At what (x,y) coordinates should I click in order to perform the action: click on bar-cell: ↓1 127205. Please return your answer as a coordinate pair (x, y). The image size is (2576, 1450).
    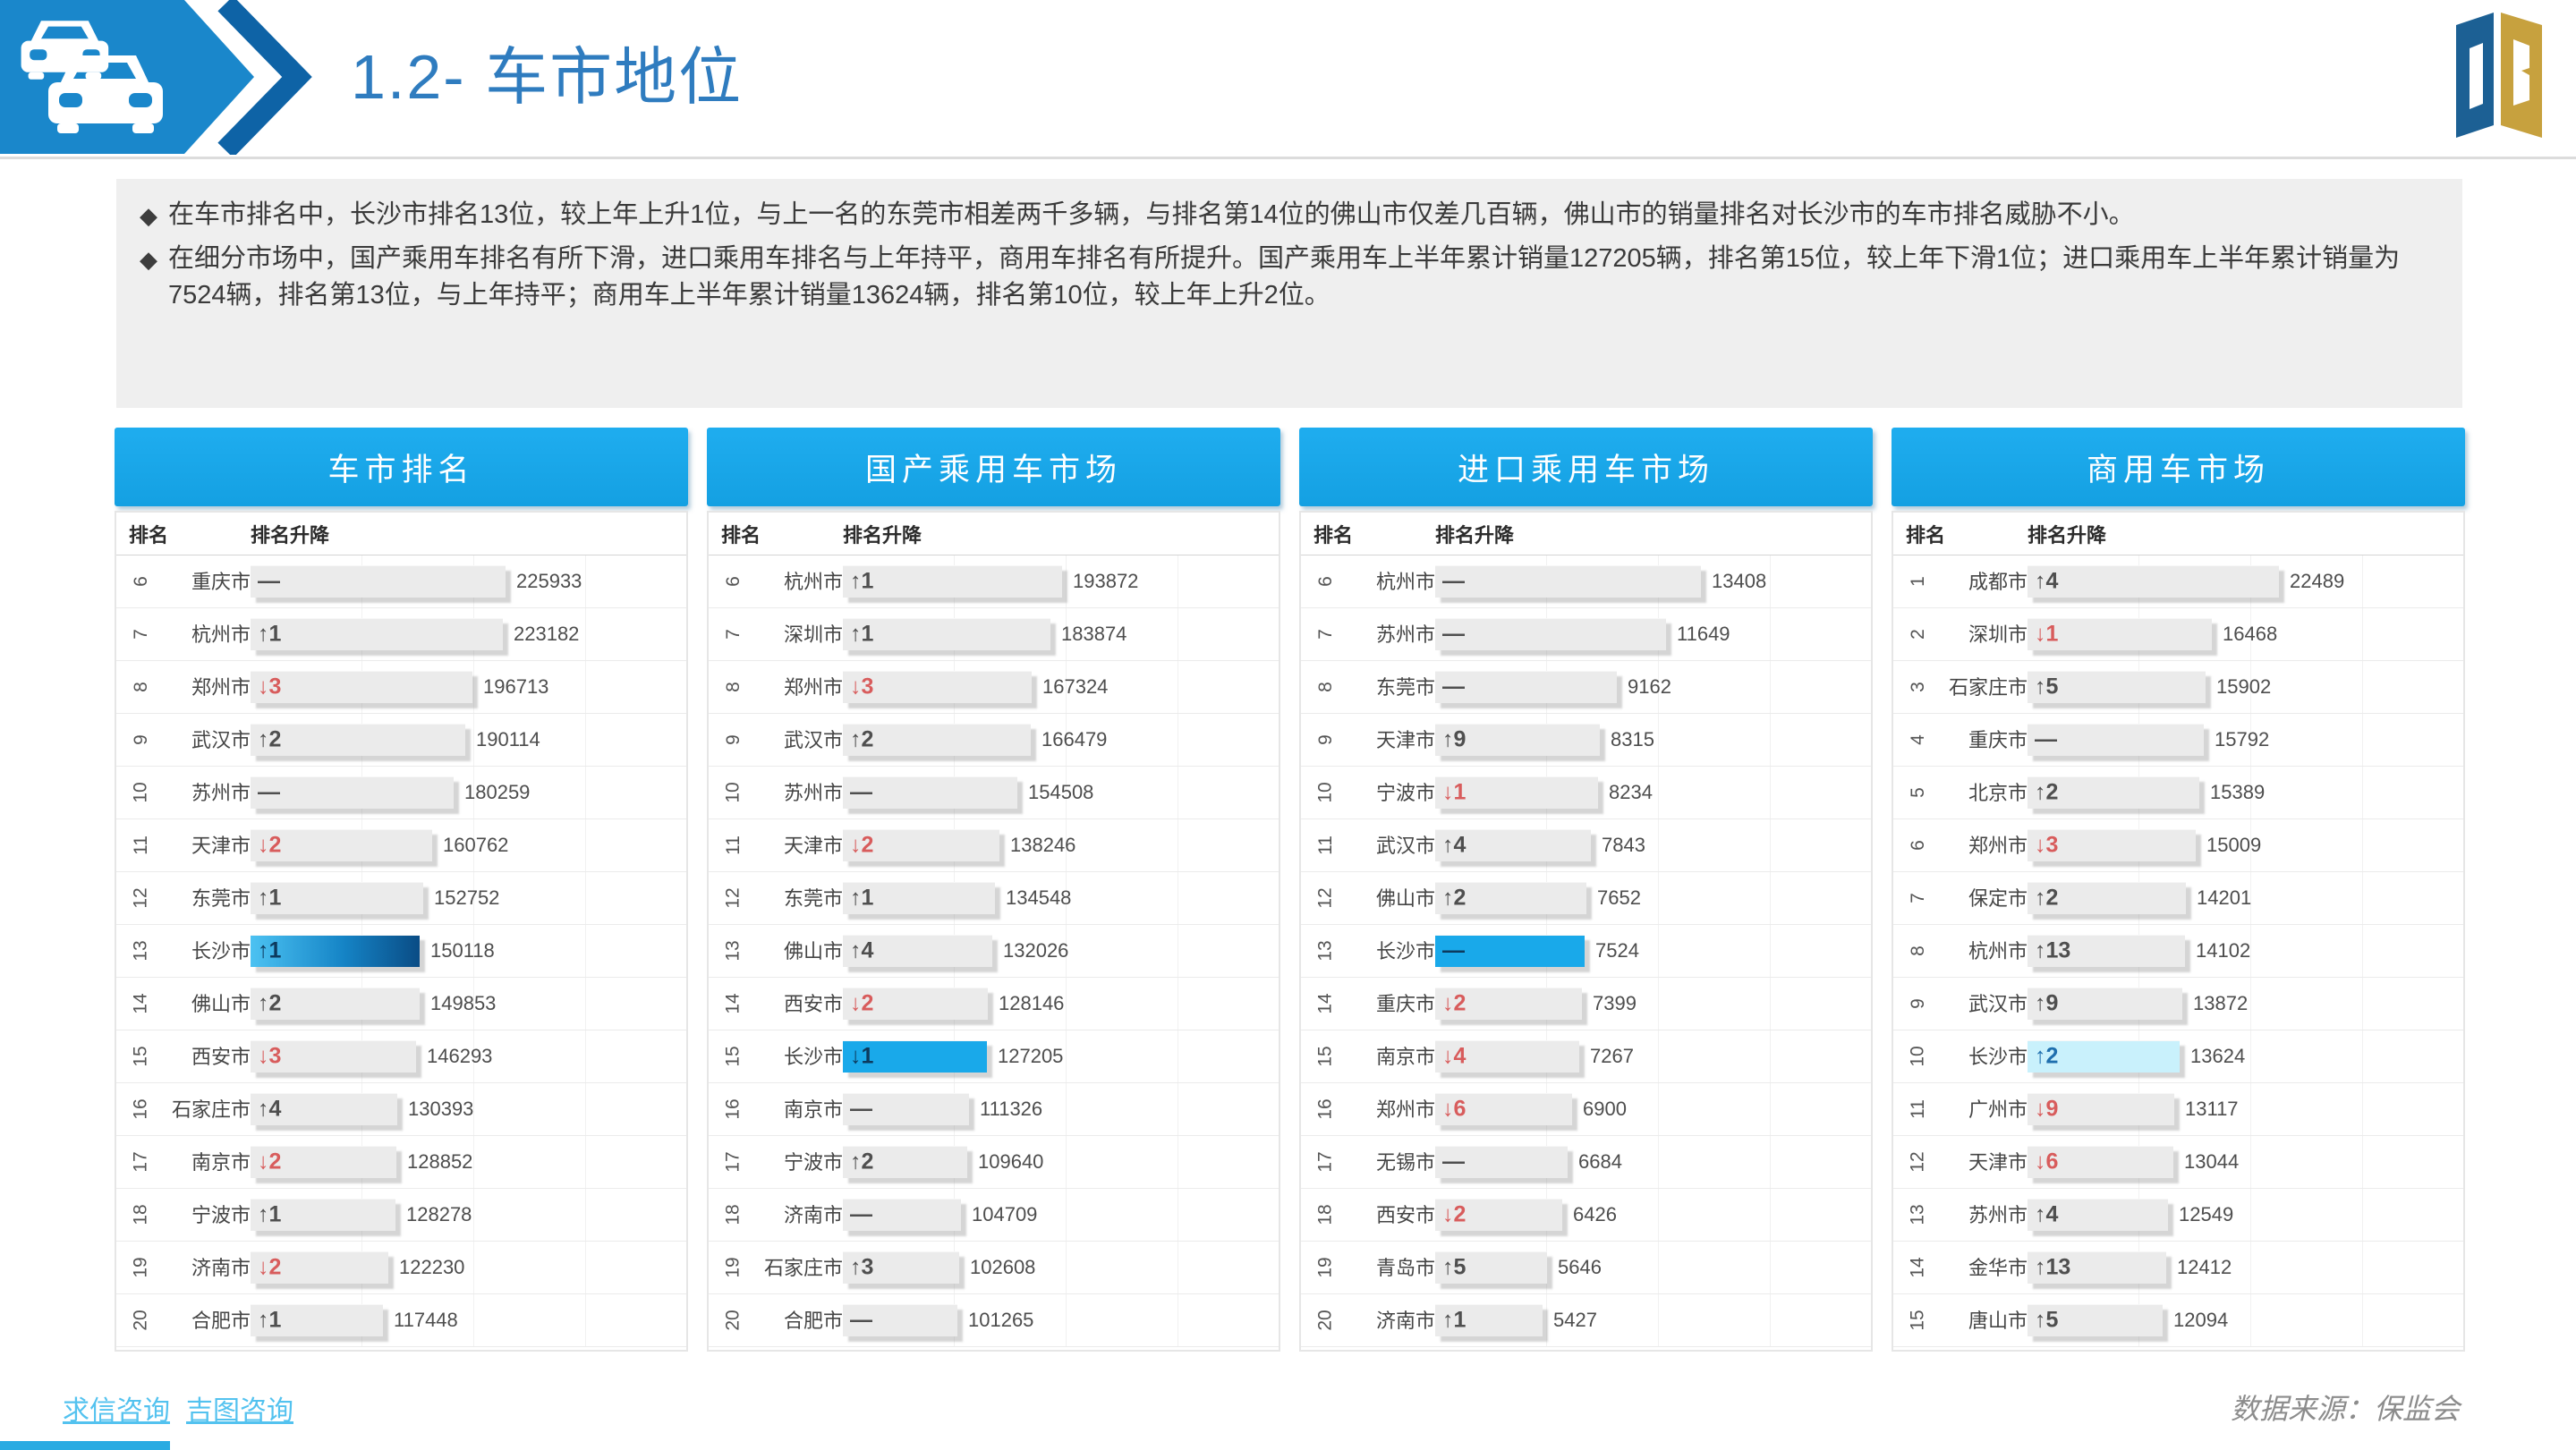
    Looking at the image, I should click on (1061, 1056).